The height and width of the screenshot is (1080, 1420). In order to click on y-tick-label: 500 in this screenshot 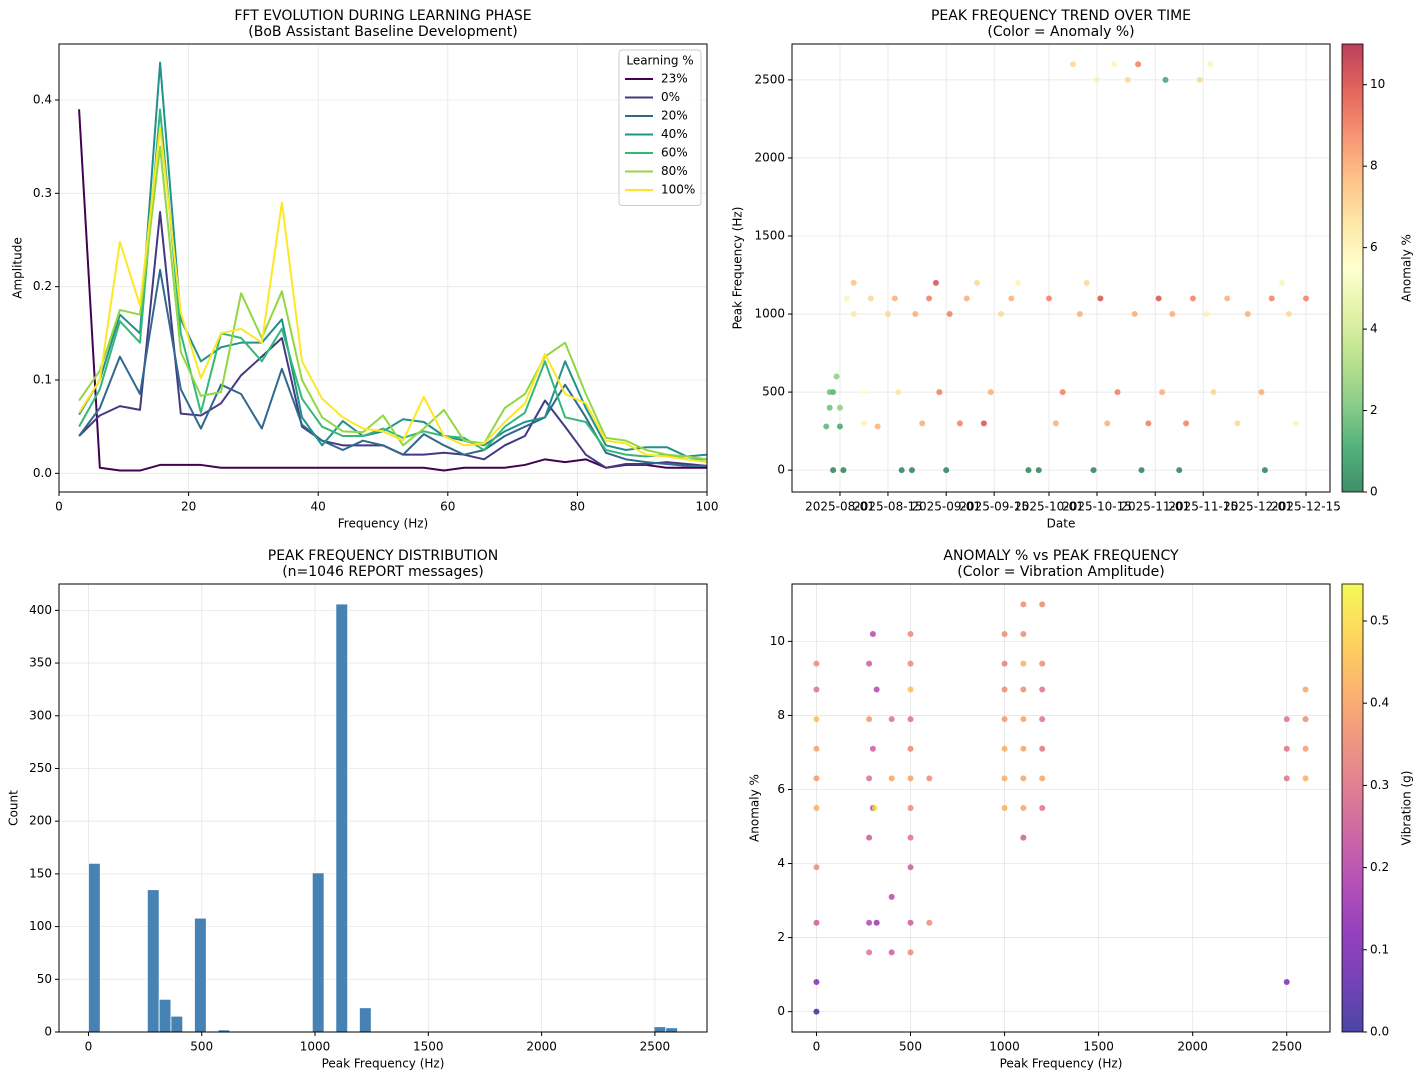, I will do `click(773, 392)`.